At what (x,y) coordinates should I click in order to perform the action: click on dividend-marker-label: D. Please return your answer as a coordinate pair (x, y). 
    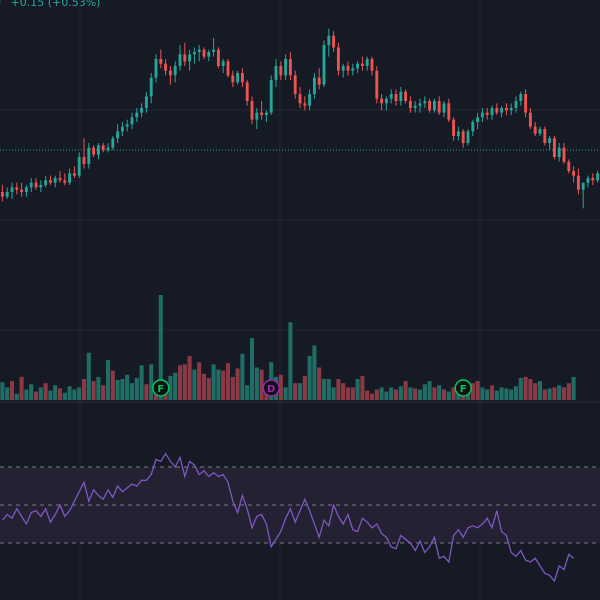
    Looking at the image, I should click on (271, 389).